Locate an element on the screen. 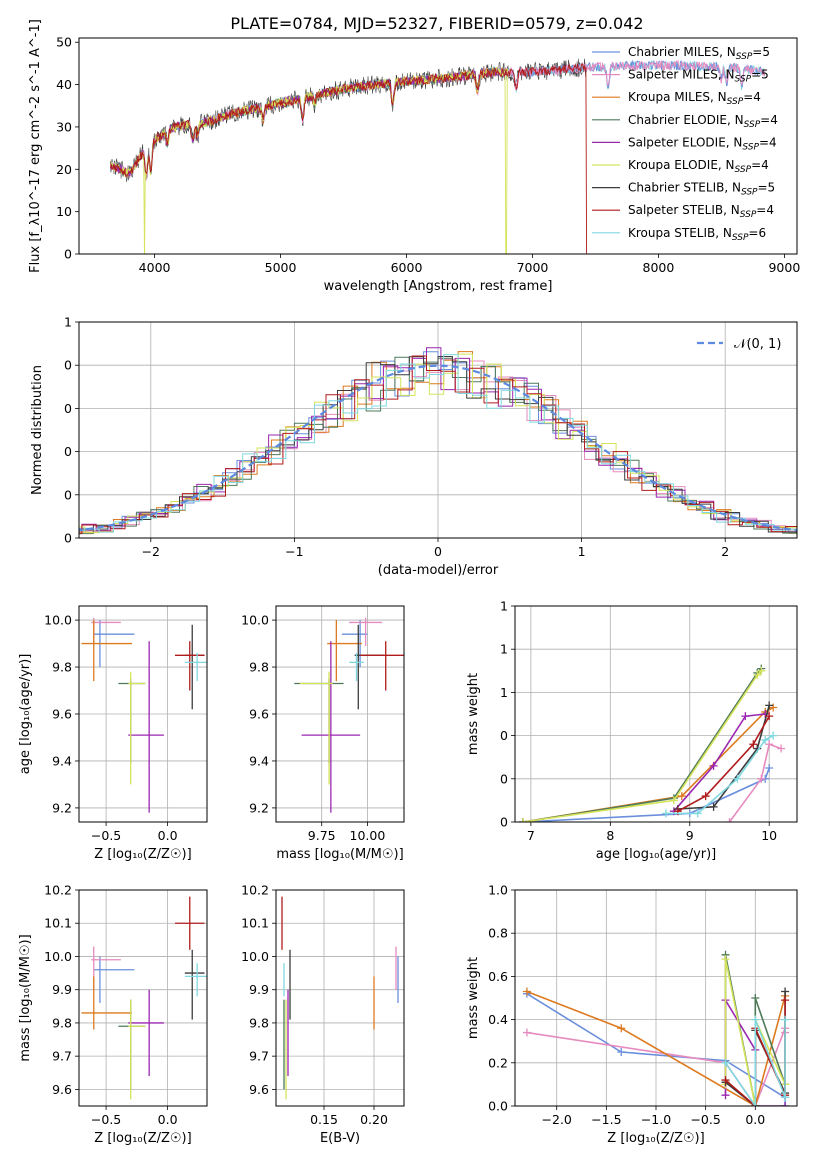 This screenshot has height=1170, width=819. x-tick-label: 7000 is located at coordinates (533, 267).